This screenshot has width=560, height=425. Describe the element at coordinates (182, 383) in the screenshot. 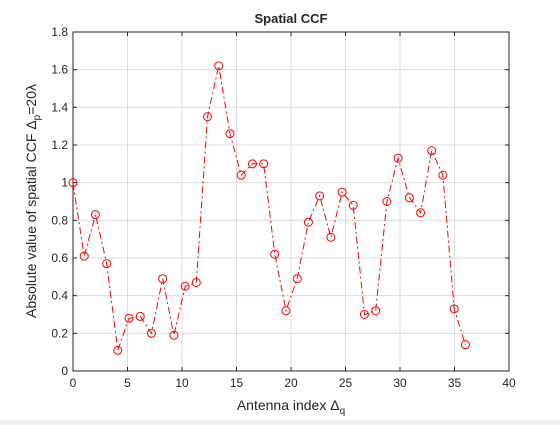

I see `x-tick-label: 10` at that location.